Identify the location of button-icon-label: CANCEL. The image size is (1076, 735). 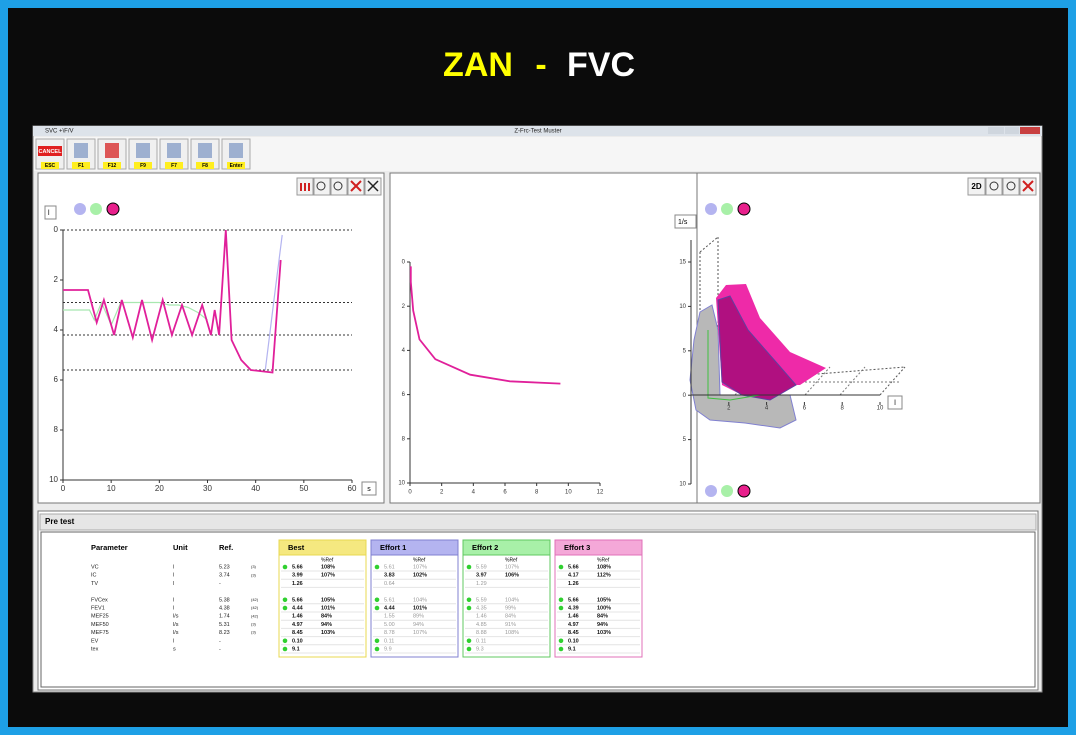
(51, 152).